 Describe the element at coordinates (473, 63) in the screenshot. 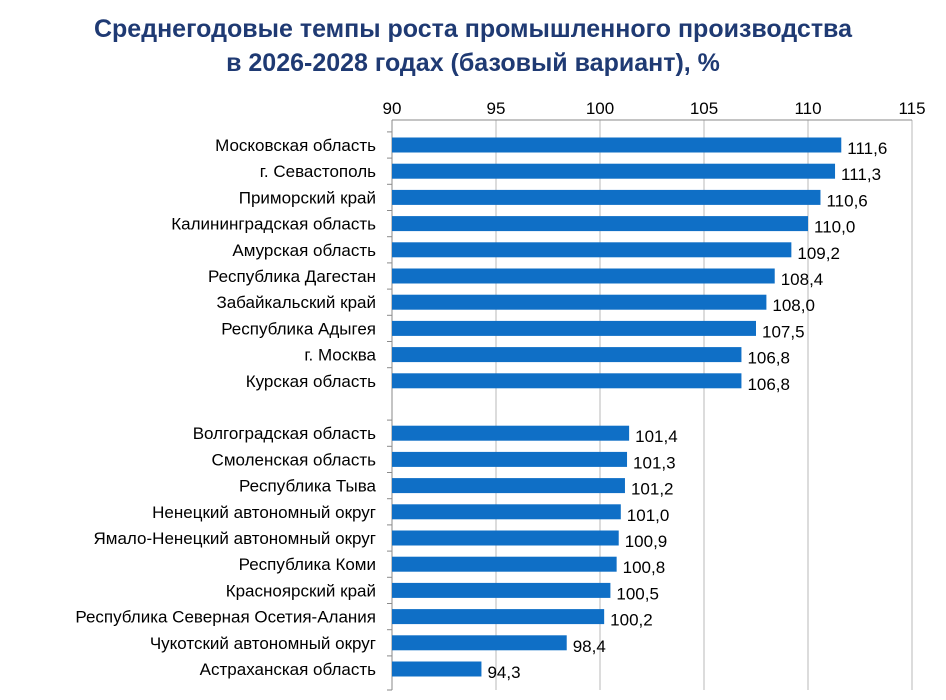

I see `chart-title-line-2: в 2026-2028 годах (базовый вариант), %` at that location.